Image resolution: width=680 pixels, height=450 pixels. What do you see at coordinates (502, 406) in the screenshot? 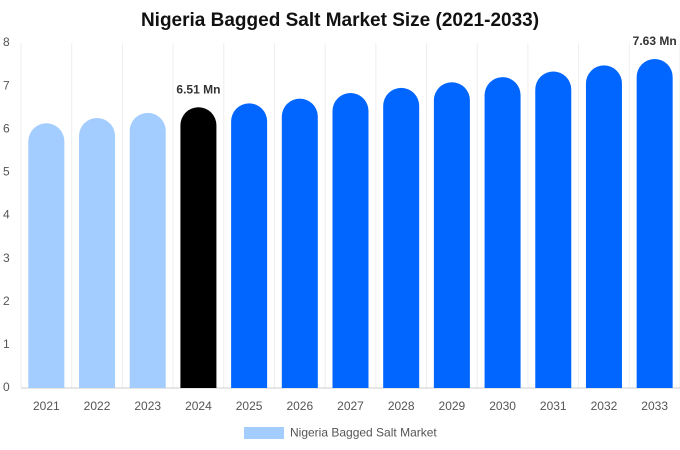
I see `x-tick-label: 2030` at bounding box center [502, 406].